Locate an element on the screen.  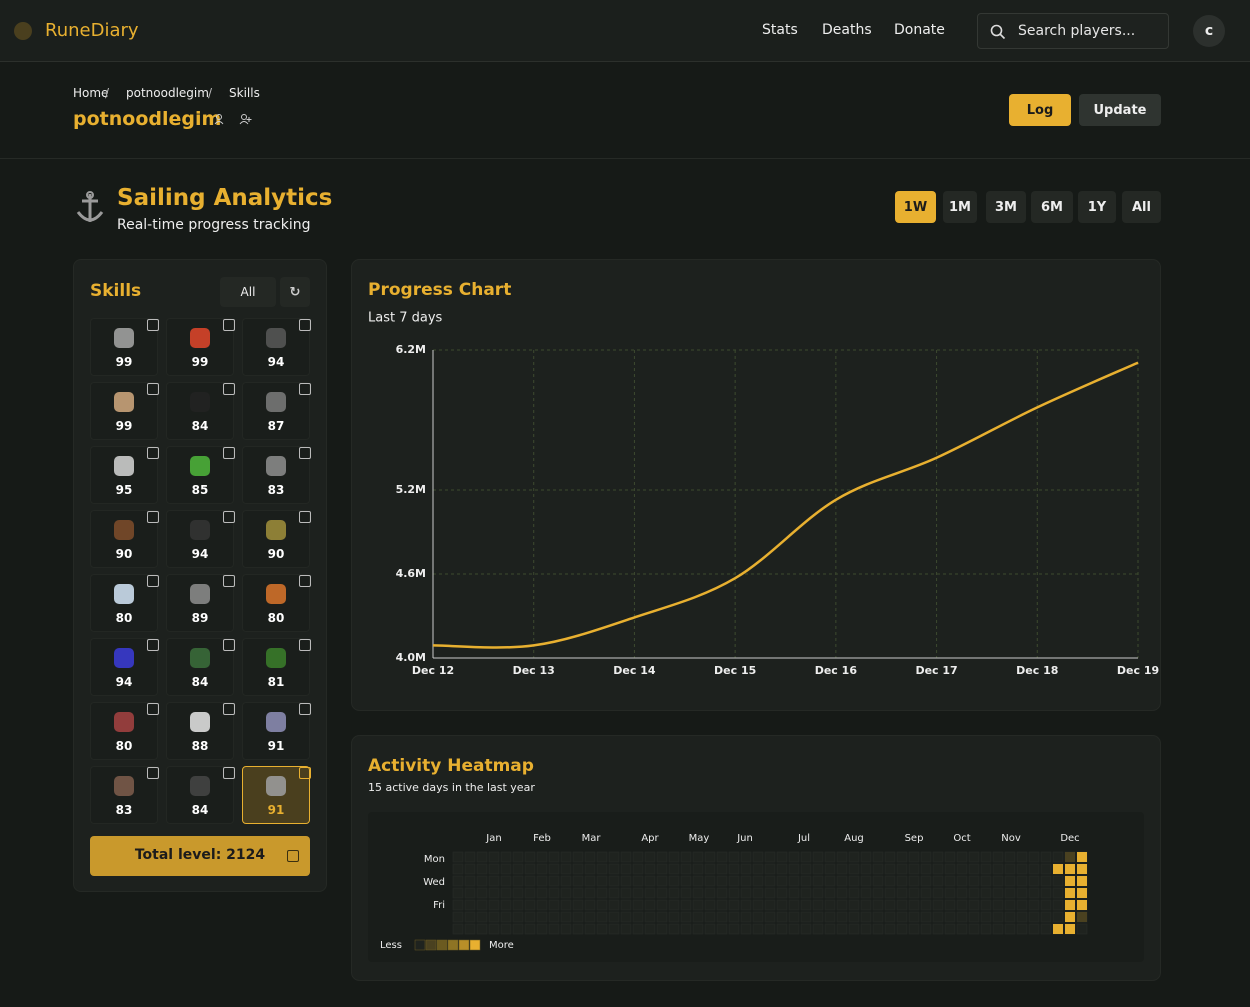
filter-button: All is located at coordinates (248, 292).